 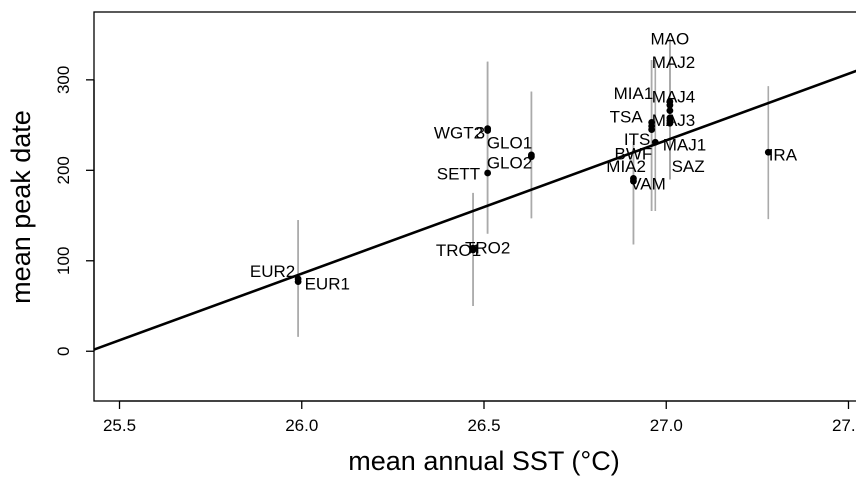 I want to click on point-label-eur1: EUR1, so click(x=327, y=284).